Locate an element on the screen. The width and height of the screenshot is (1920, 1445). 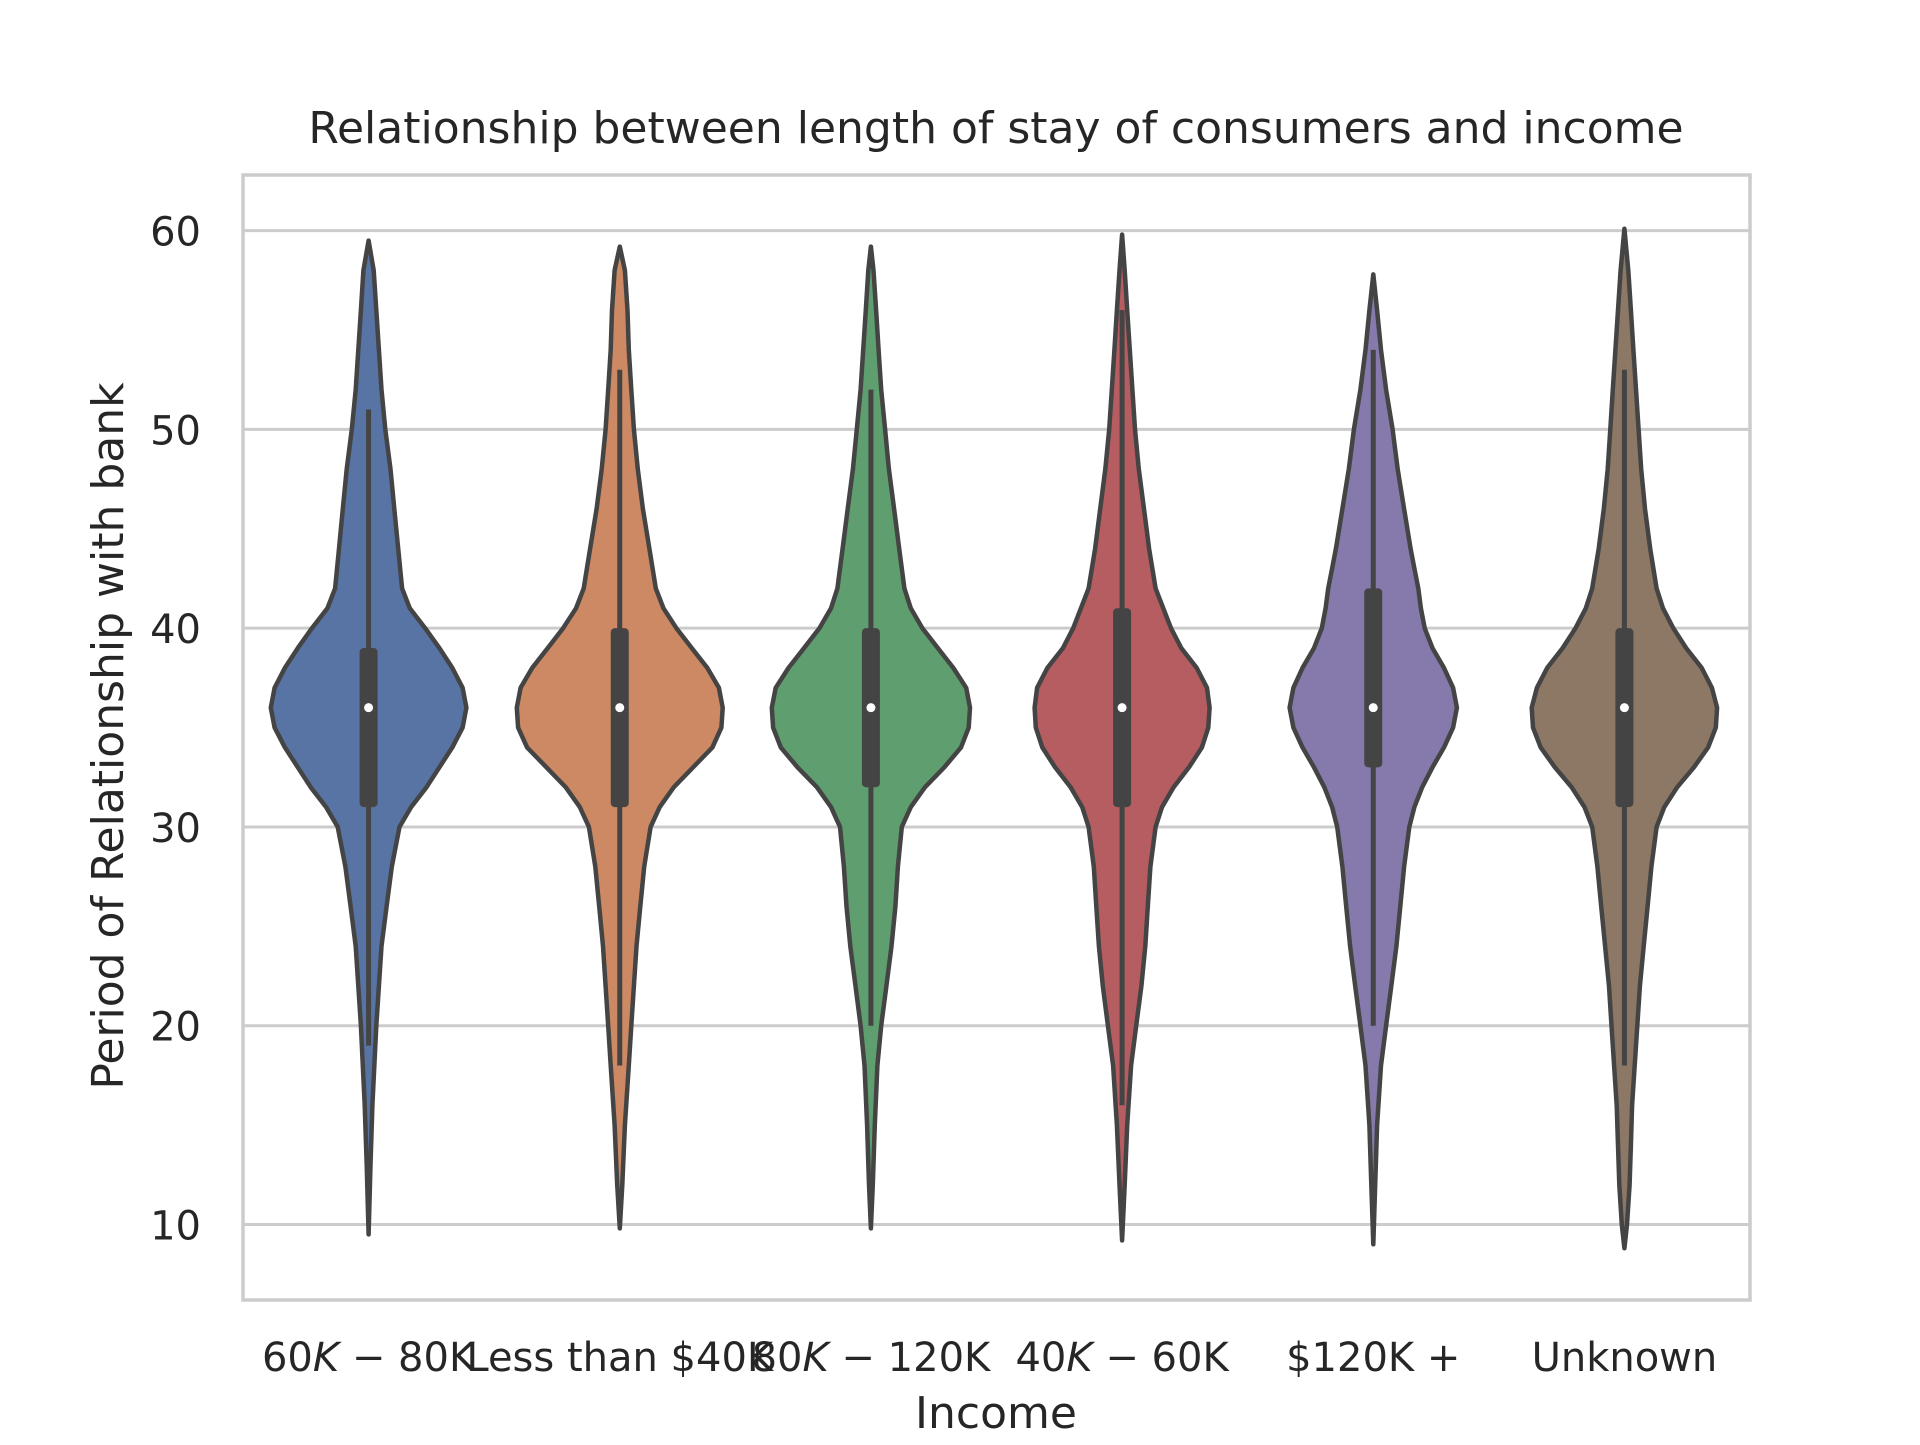
y-axis-title: Period of Relationship with bank is located at coordinates (108, 736).